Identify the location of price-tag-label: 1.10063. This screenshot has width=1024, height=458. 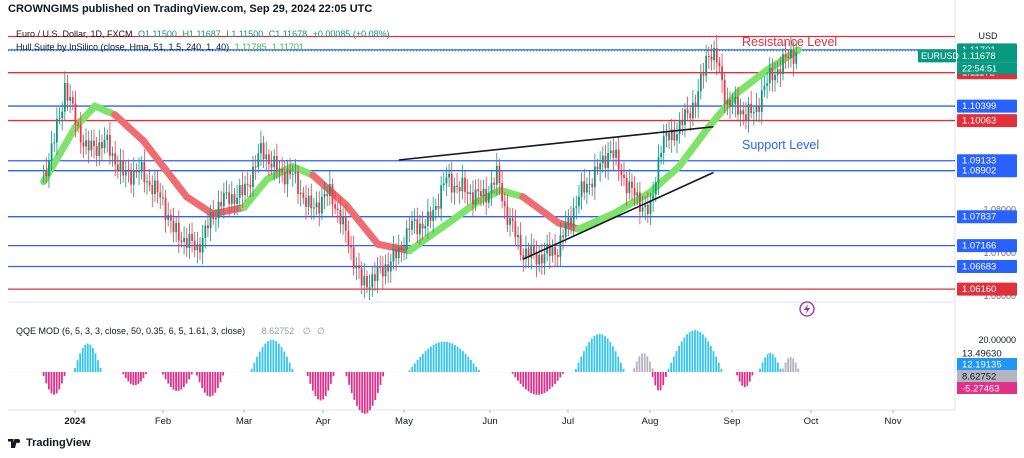
(979, 121).